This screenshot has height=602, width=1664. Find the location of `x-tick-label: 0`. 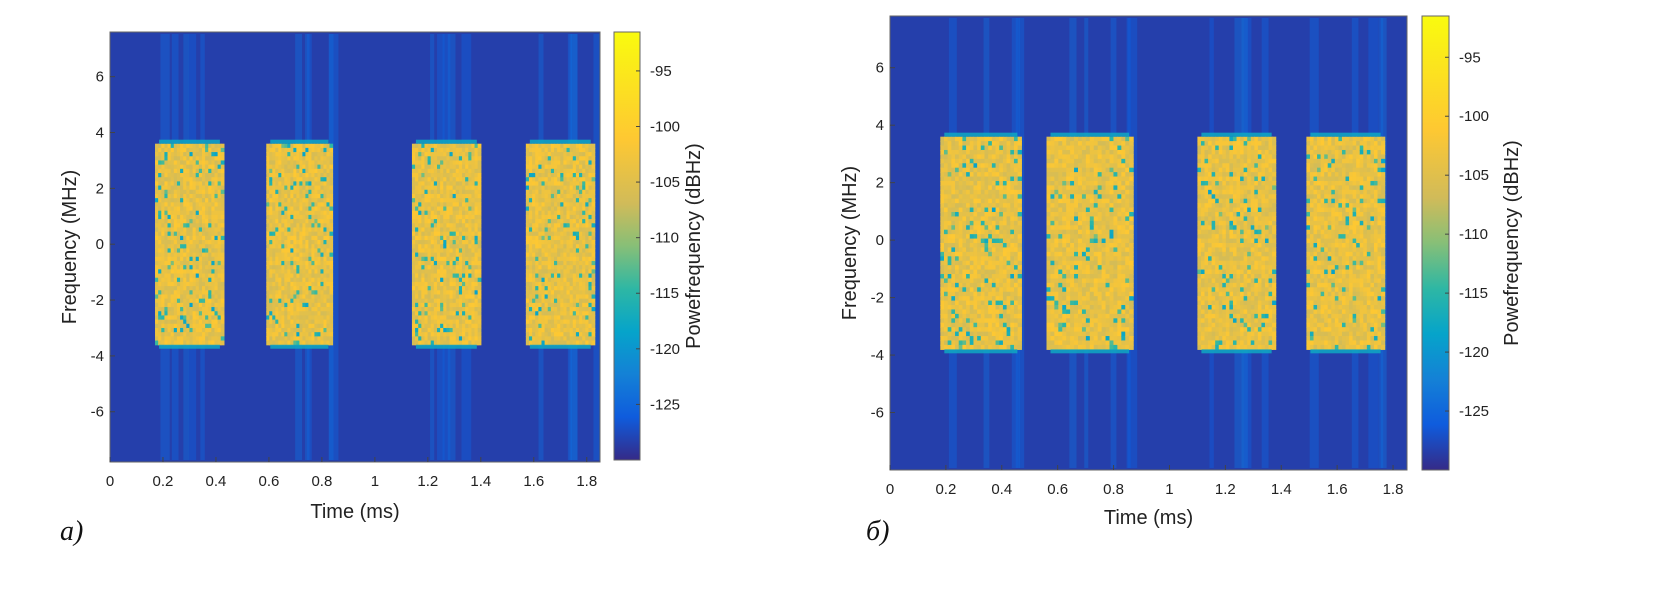

x-tick-label: 0 is located at coordinates (110, 481).